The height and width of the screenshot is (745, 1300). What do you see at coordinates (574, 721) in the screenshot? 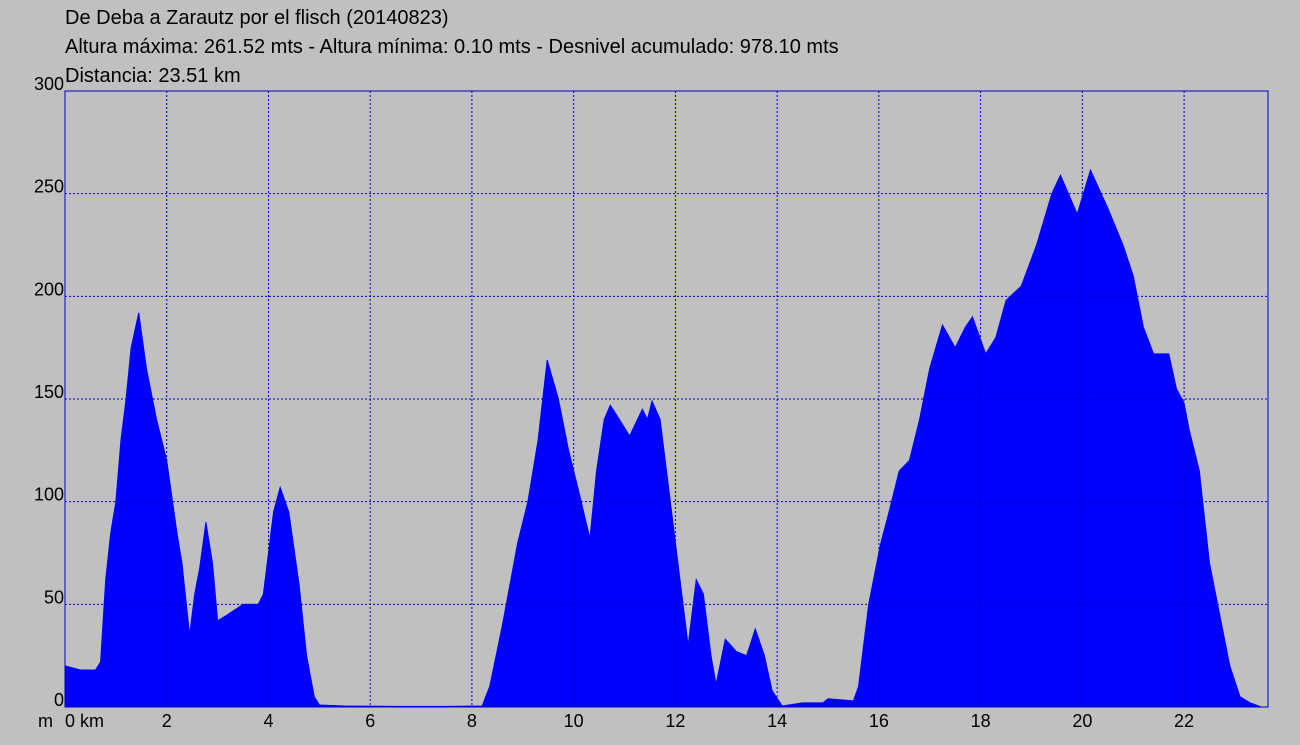
I see `x-tick-label: 10` at bounding box center [574, 721].